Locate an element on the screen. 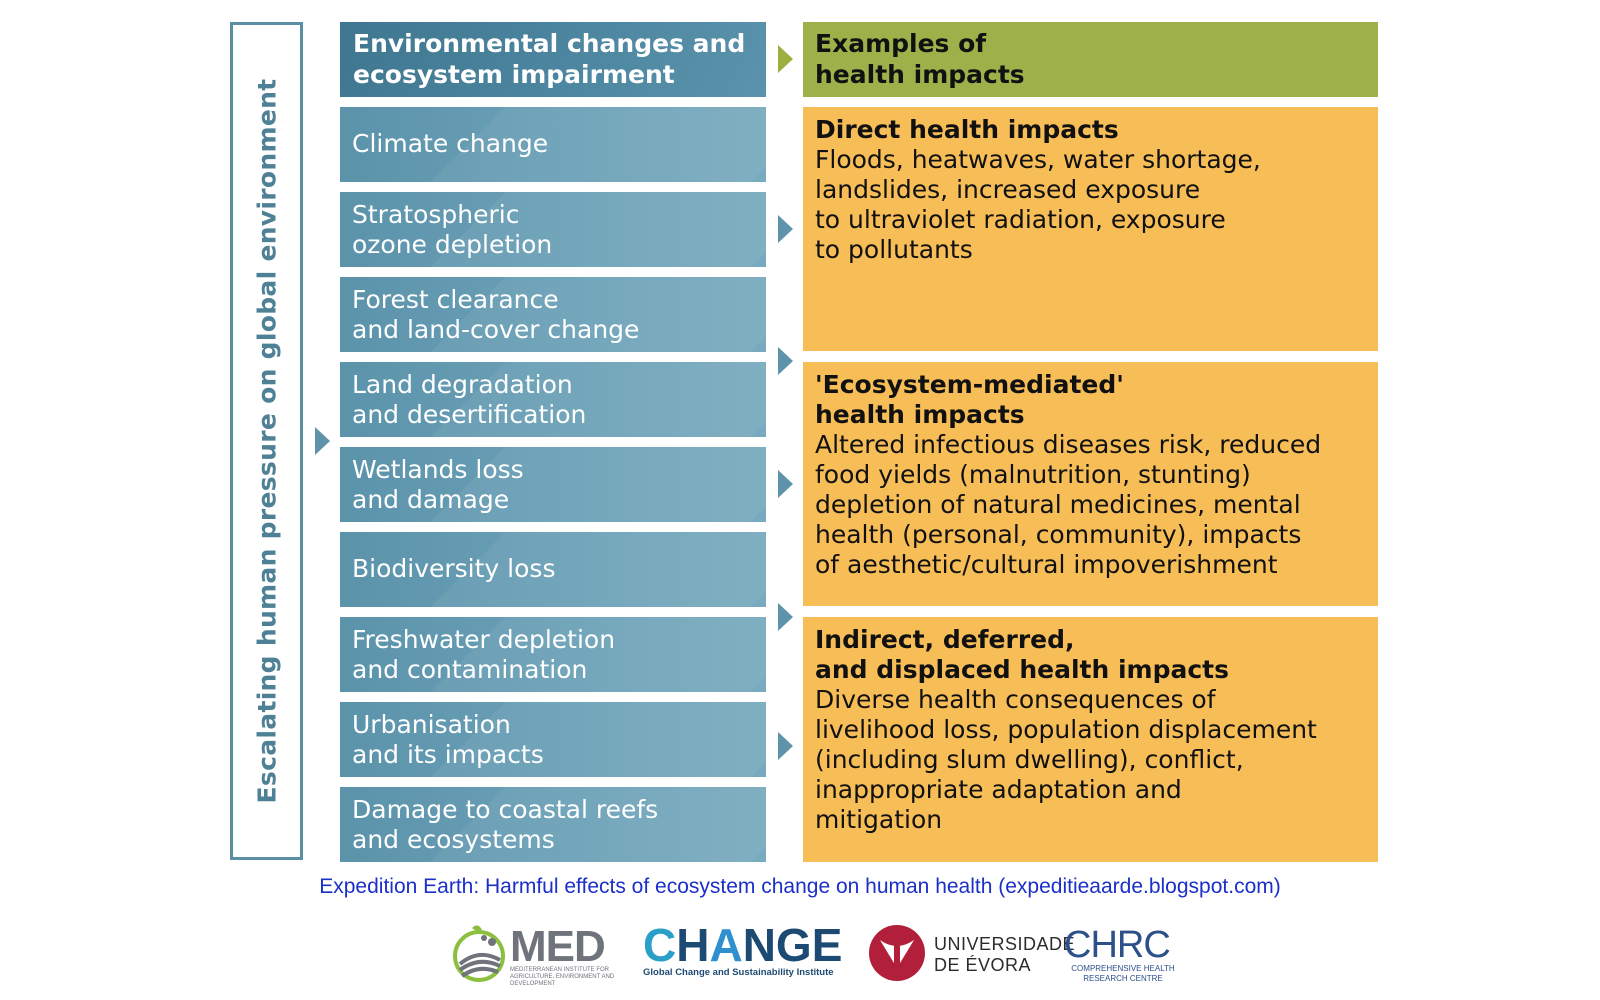 The image size is (1600, 1000). env-item-climate-change: Climate change is located at coordinates (553, 144).